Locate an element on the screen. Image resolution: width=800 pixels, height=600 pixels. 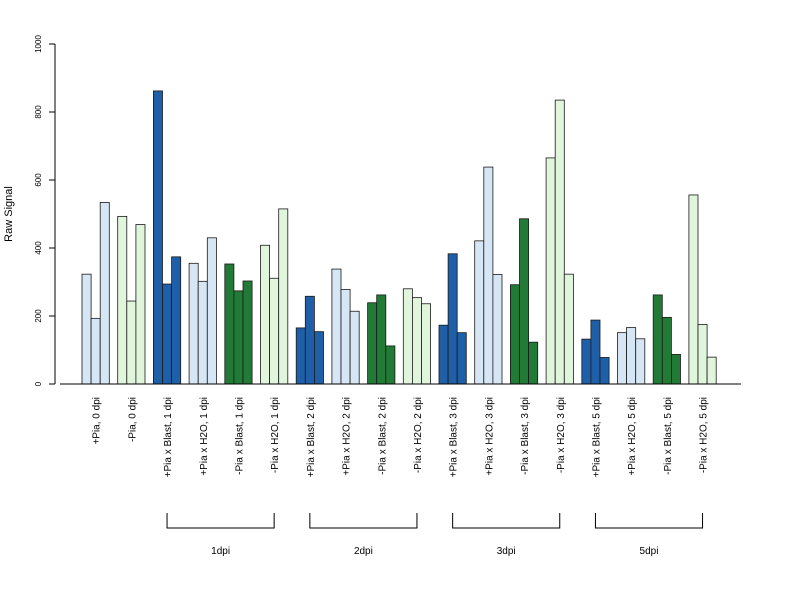
y-tick-label: 200 is located at coordinates (38, 316).